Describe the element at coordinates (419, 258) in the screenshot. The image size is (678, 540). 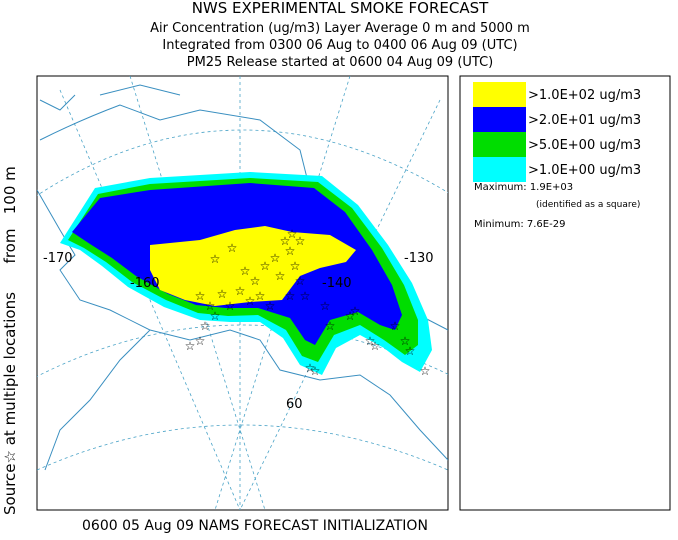
I see `graticule-label: -130` at that location.